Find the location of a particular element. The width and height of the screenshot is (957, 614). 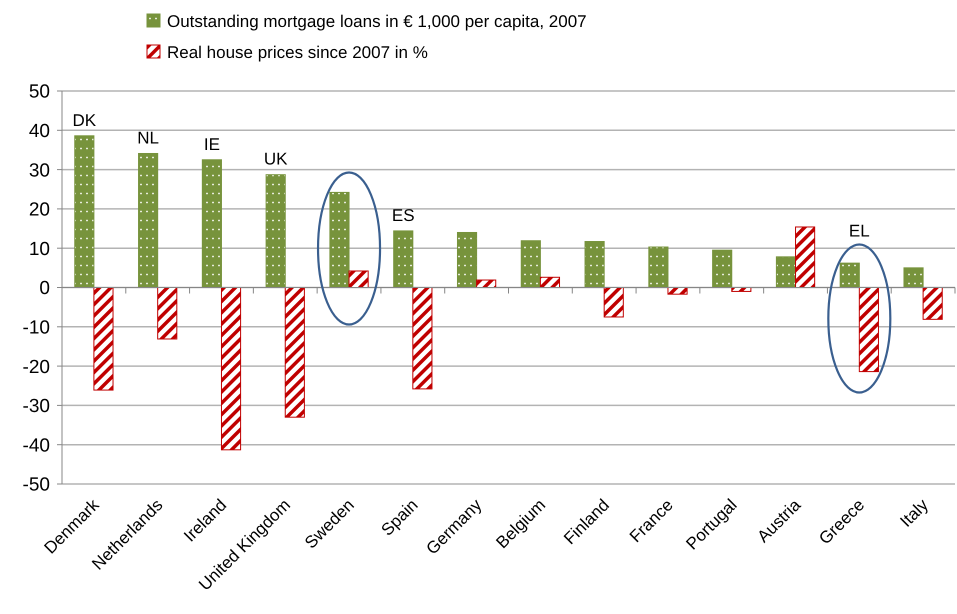

y-tick-label: 10 is located at coordinates (39, 249).